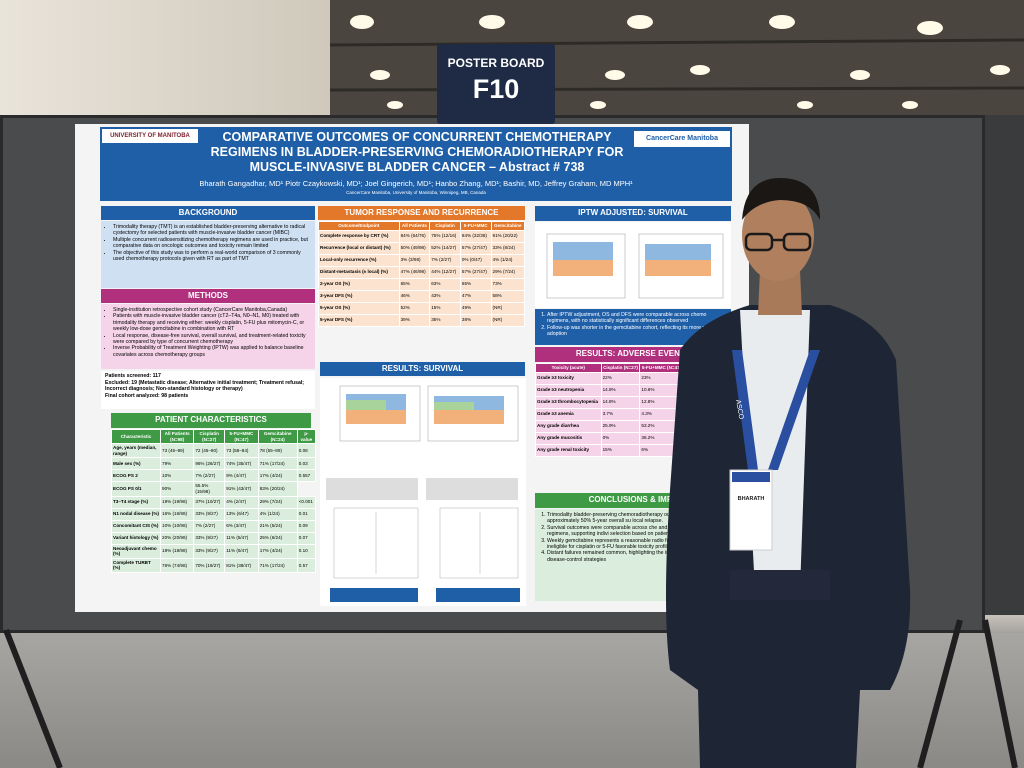 The height and width of the screenshot is (768, 1024). Describe the element at coordinates (445, 296) in the screenshot. I see `table-cell: 43%` at that location.